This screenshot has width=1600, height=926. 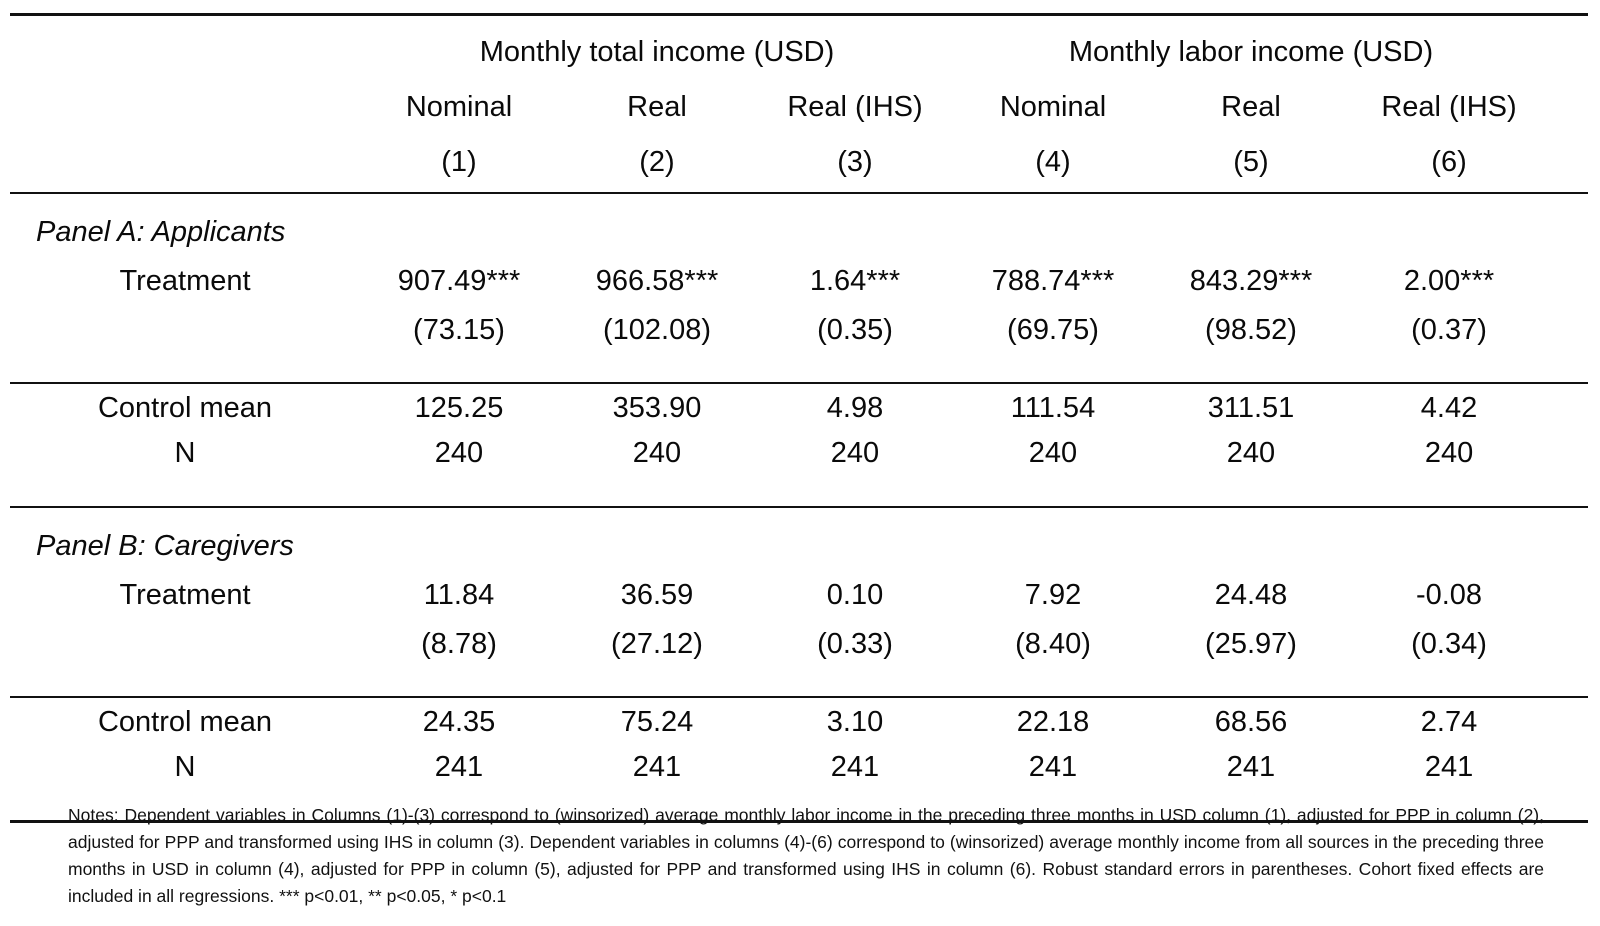 I want to click on coef-cell: 11.84, so click(x=459, y=594).